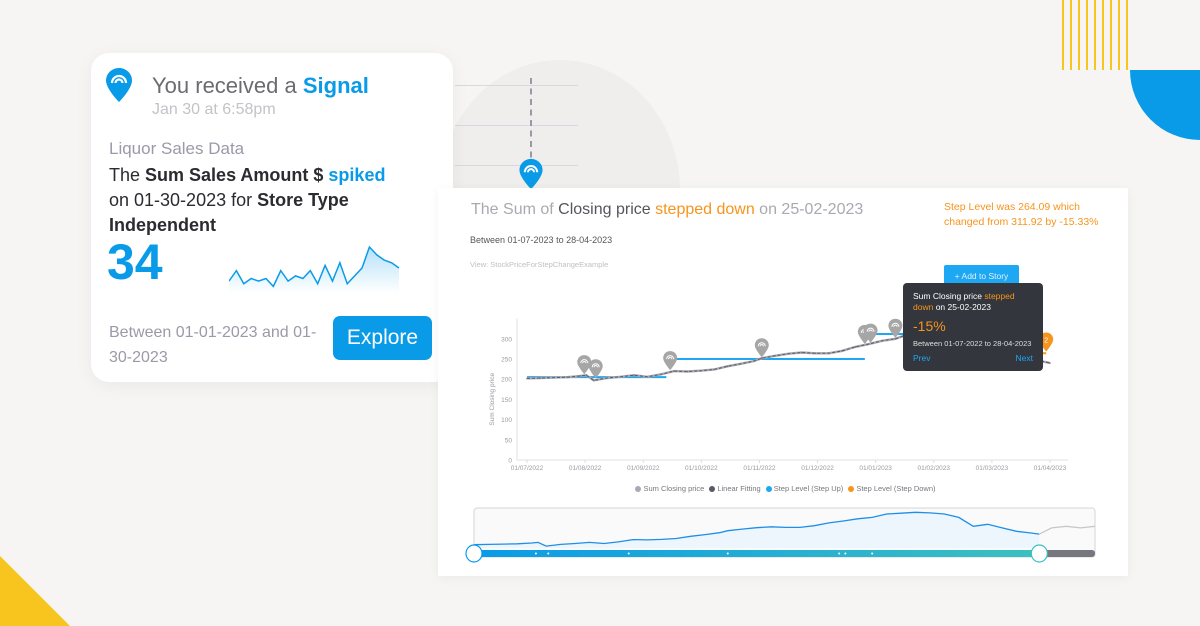 The image size is (1200, 626). Describe the element at coordinates (357, 175) in the screenshot. I see `event: spiked` at that location.